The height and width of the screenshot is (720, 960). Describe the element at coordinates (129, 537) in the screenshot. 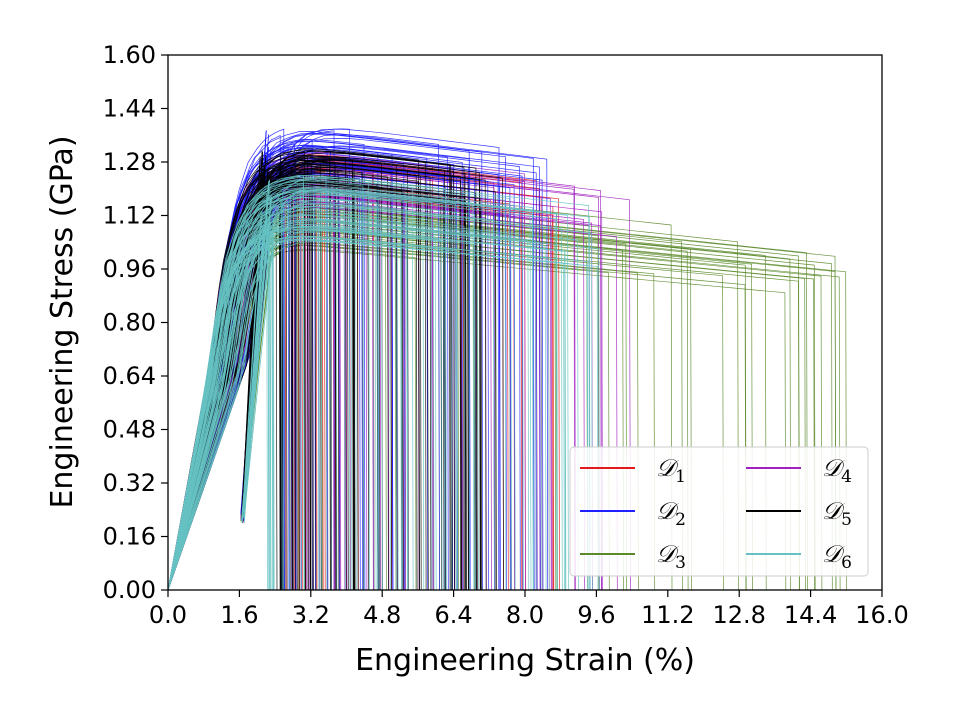

I see `y-tick-label: 0.16` at that location.